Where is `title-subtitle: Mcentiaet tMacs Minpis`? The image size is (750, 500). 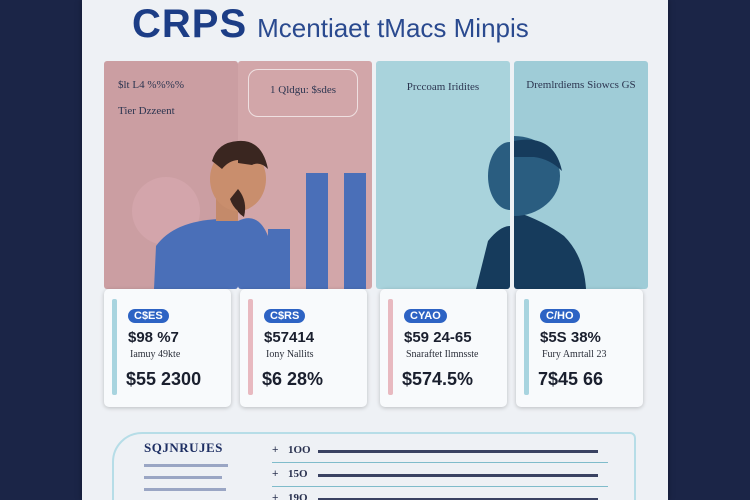 title-subtitle: Mcentiaet tMacs Minpis is located at coordinates (393, 28).